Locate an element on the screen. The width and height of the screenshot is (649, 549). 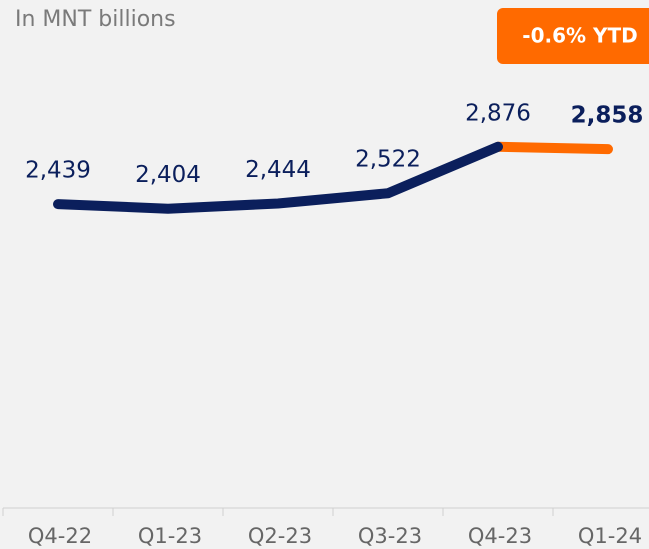
x-tick-label: Q3-23 is located at coordinates (390, 536).